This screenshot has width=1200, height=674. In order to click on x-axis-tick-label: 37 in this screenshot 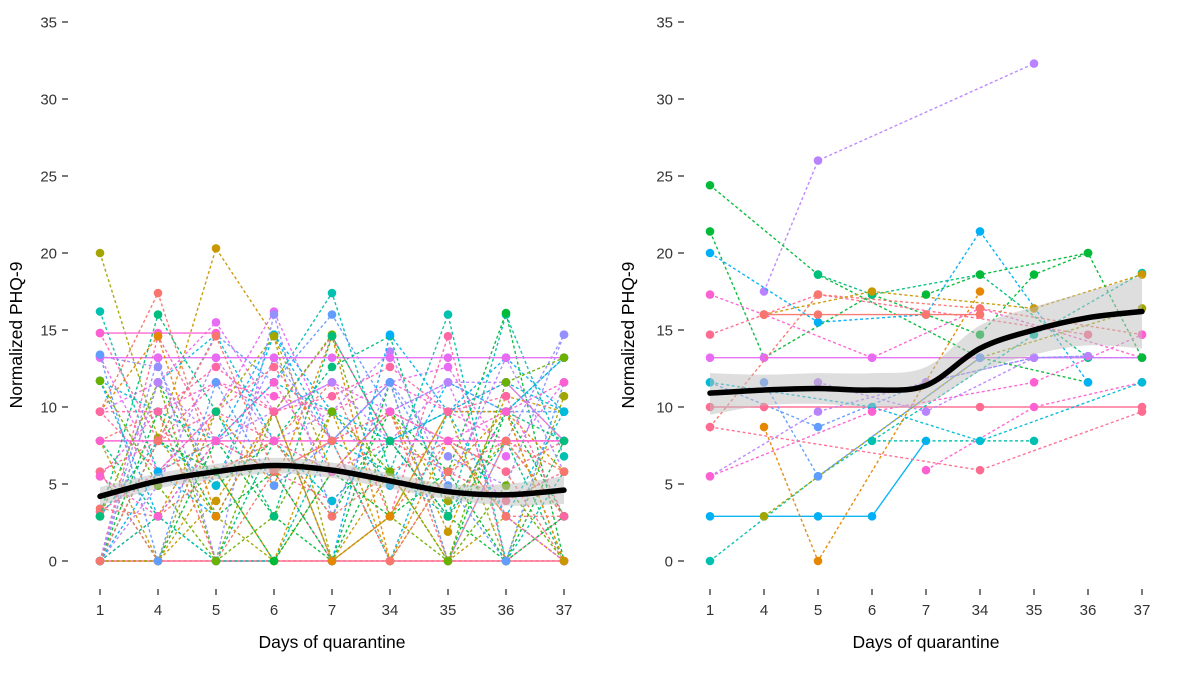, I will do `click(1142, 610)`.